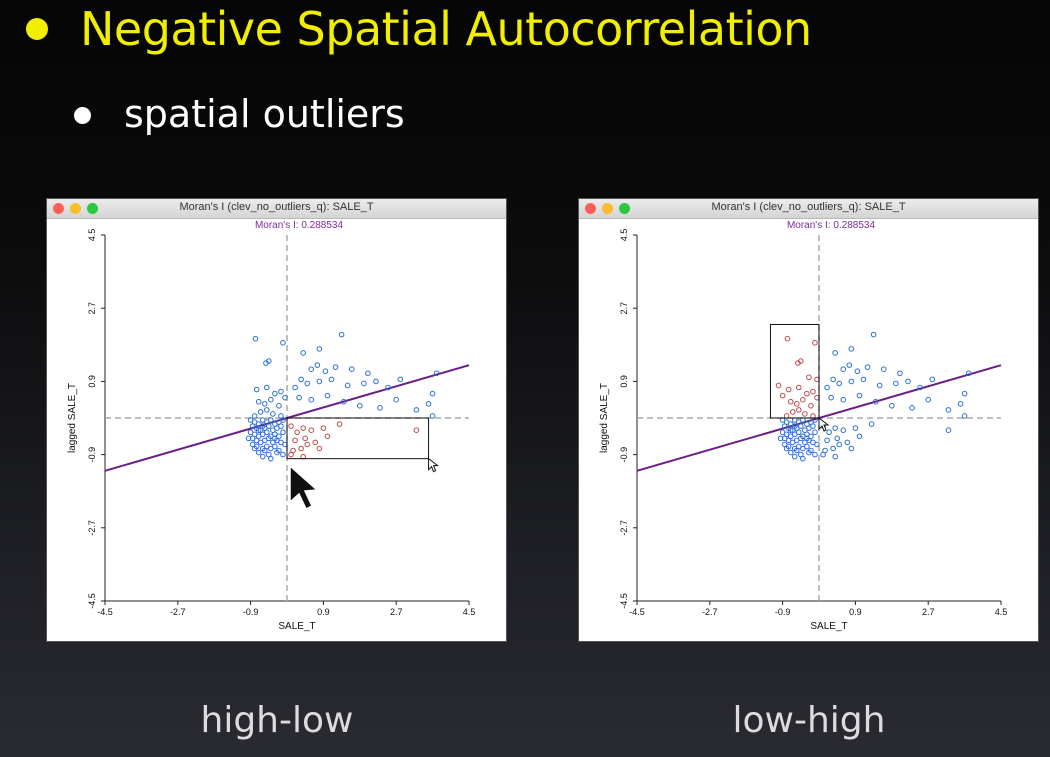 The image size is (1050, 757). Describe the element at coordinates (624, 381) in the screenshot. I see `y-tick-label: 0.9` at that location.